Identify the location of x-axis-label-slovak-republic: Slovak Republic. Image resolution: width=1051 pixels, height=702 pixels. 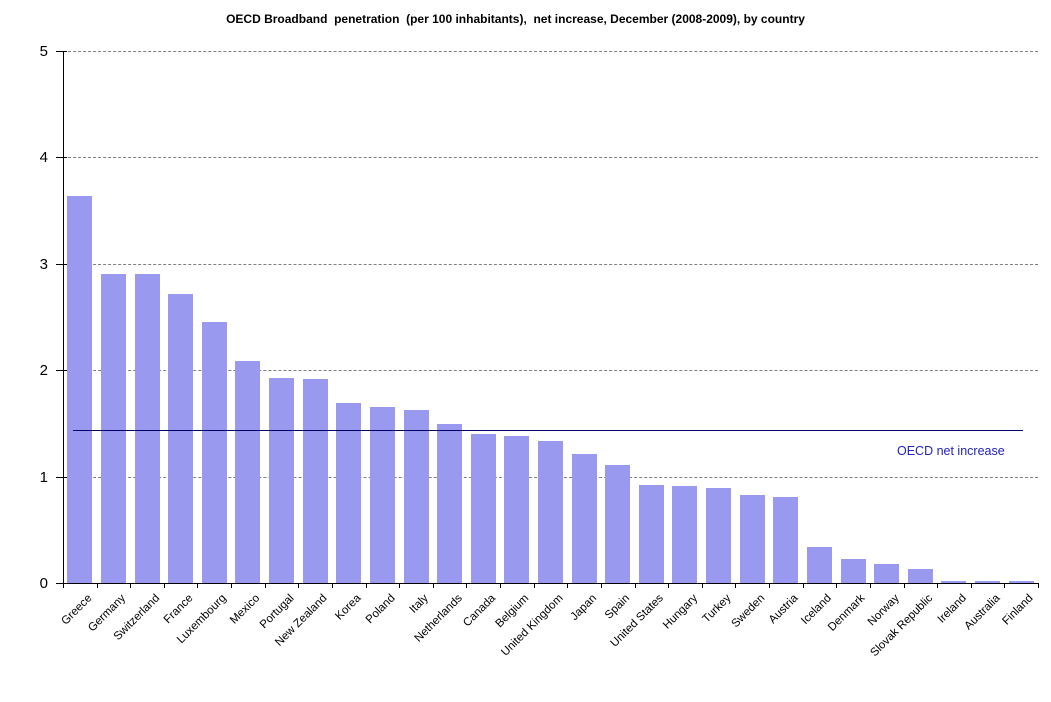
(902, 626).